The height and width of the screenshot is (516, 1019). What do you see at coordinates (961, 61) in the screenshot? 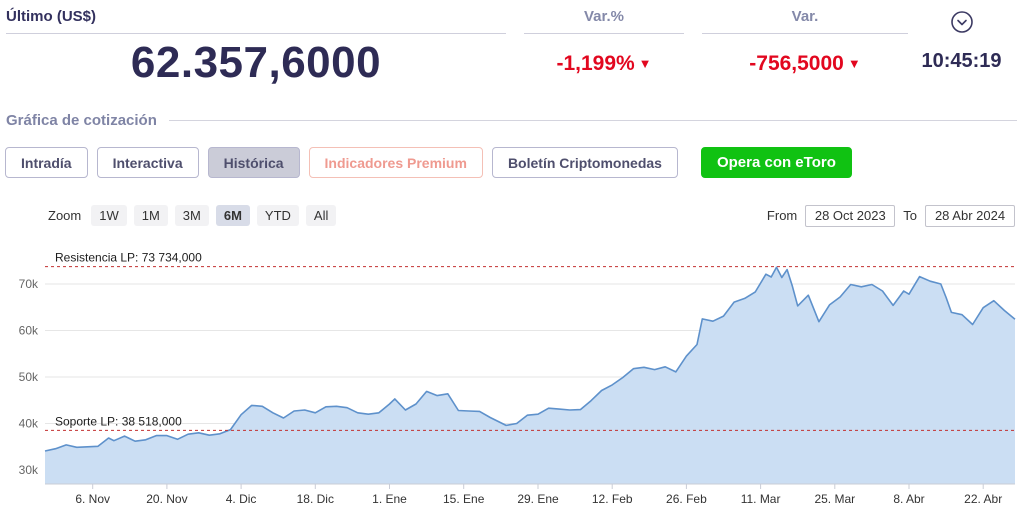
I see `quote-time: 10:45:19` at bounding box center [961, 61].